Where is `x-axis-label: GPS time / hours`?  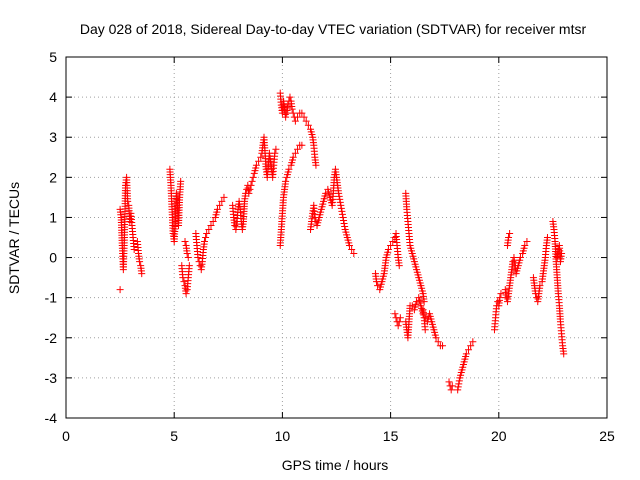 x-axis-label: GPS time / hours is located at coordinates (335, 465).